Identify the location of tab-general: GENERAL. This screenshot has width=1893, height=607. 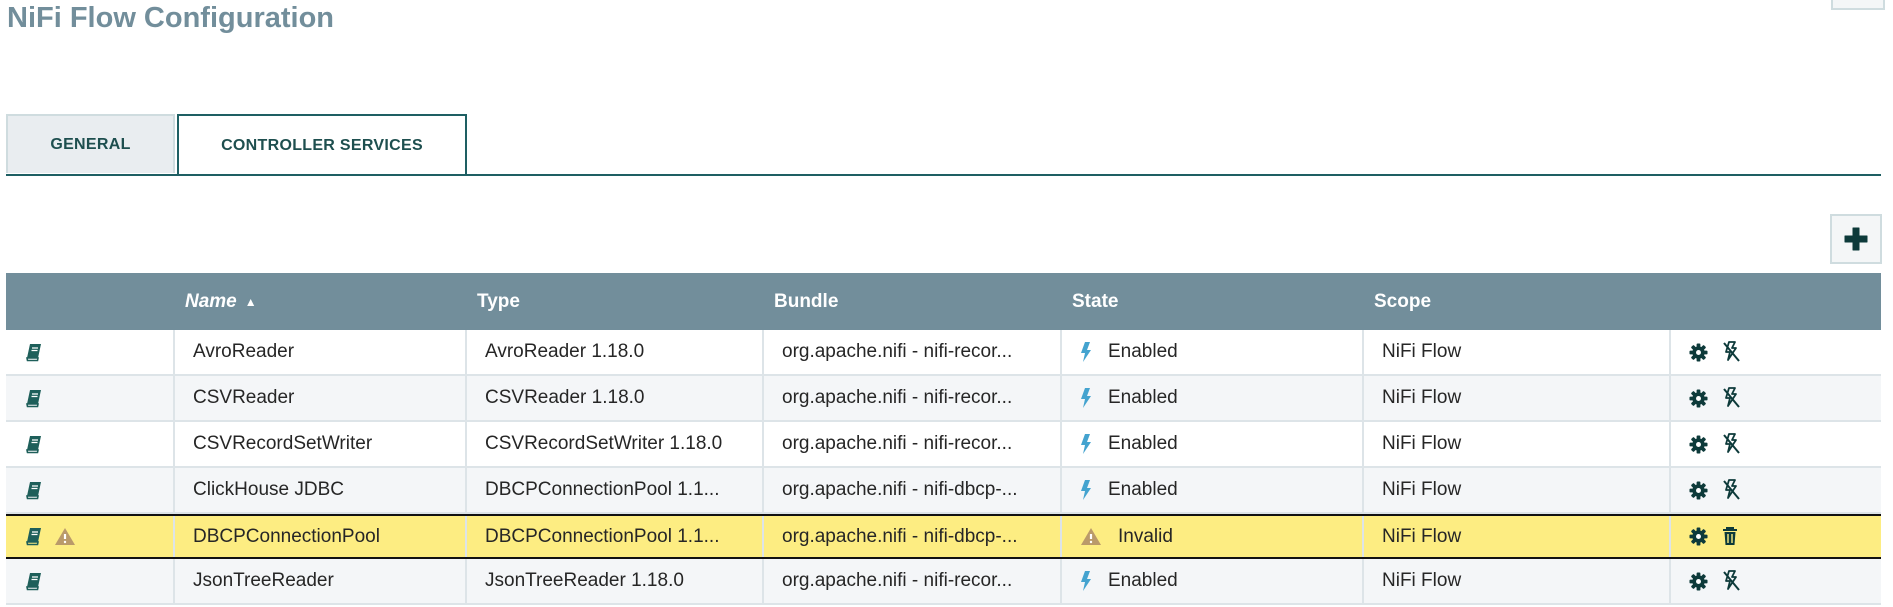
(90, 143).